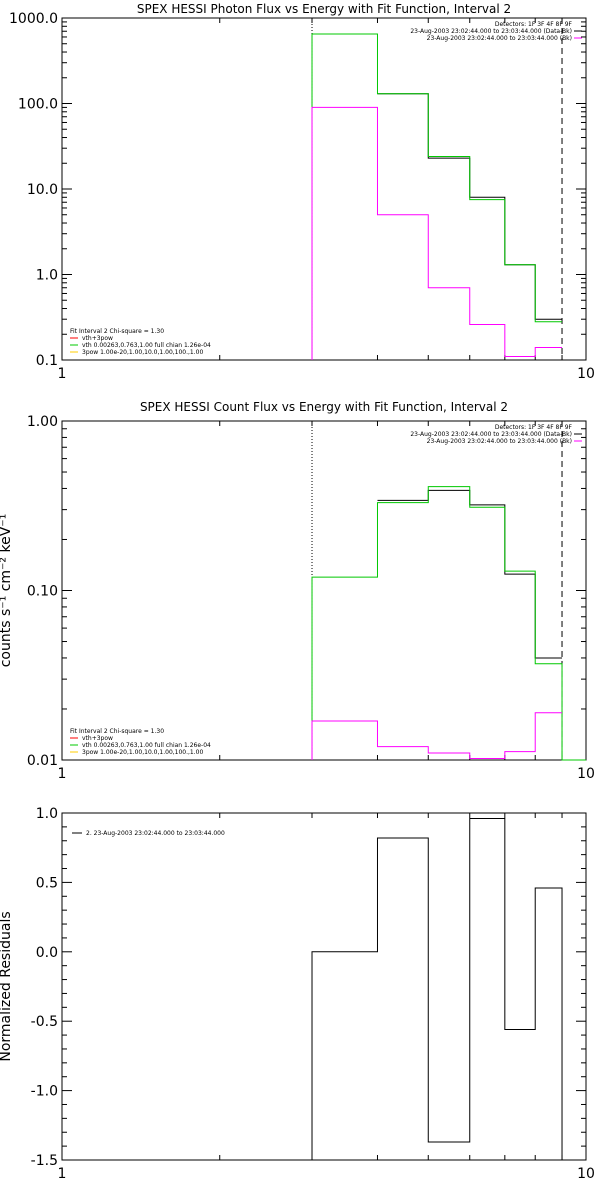 Image resolution: width=600 pixels, height=1200 pixels. What do you see at coordinates (7, 986) in the screenshot?
I see `y-axis-label: Normalized Residuals` at bounding box center [7, 986].